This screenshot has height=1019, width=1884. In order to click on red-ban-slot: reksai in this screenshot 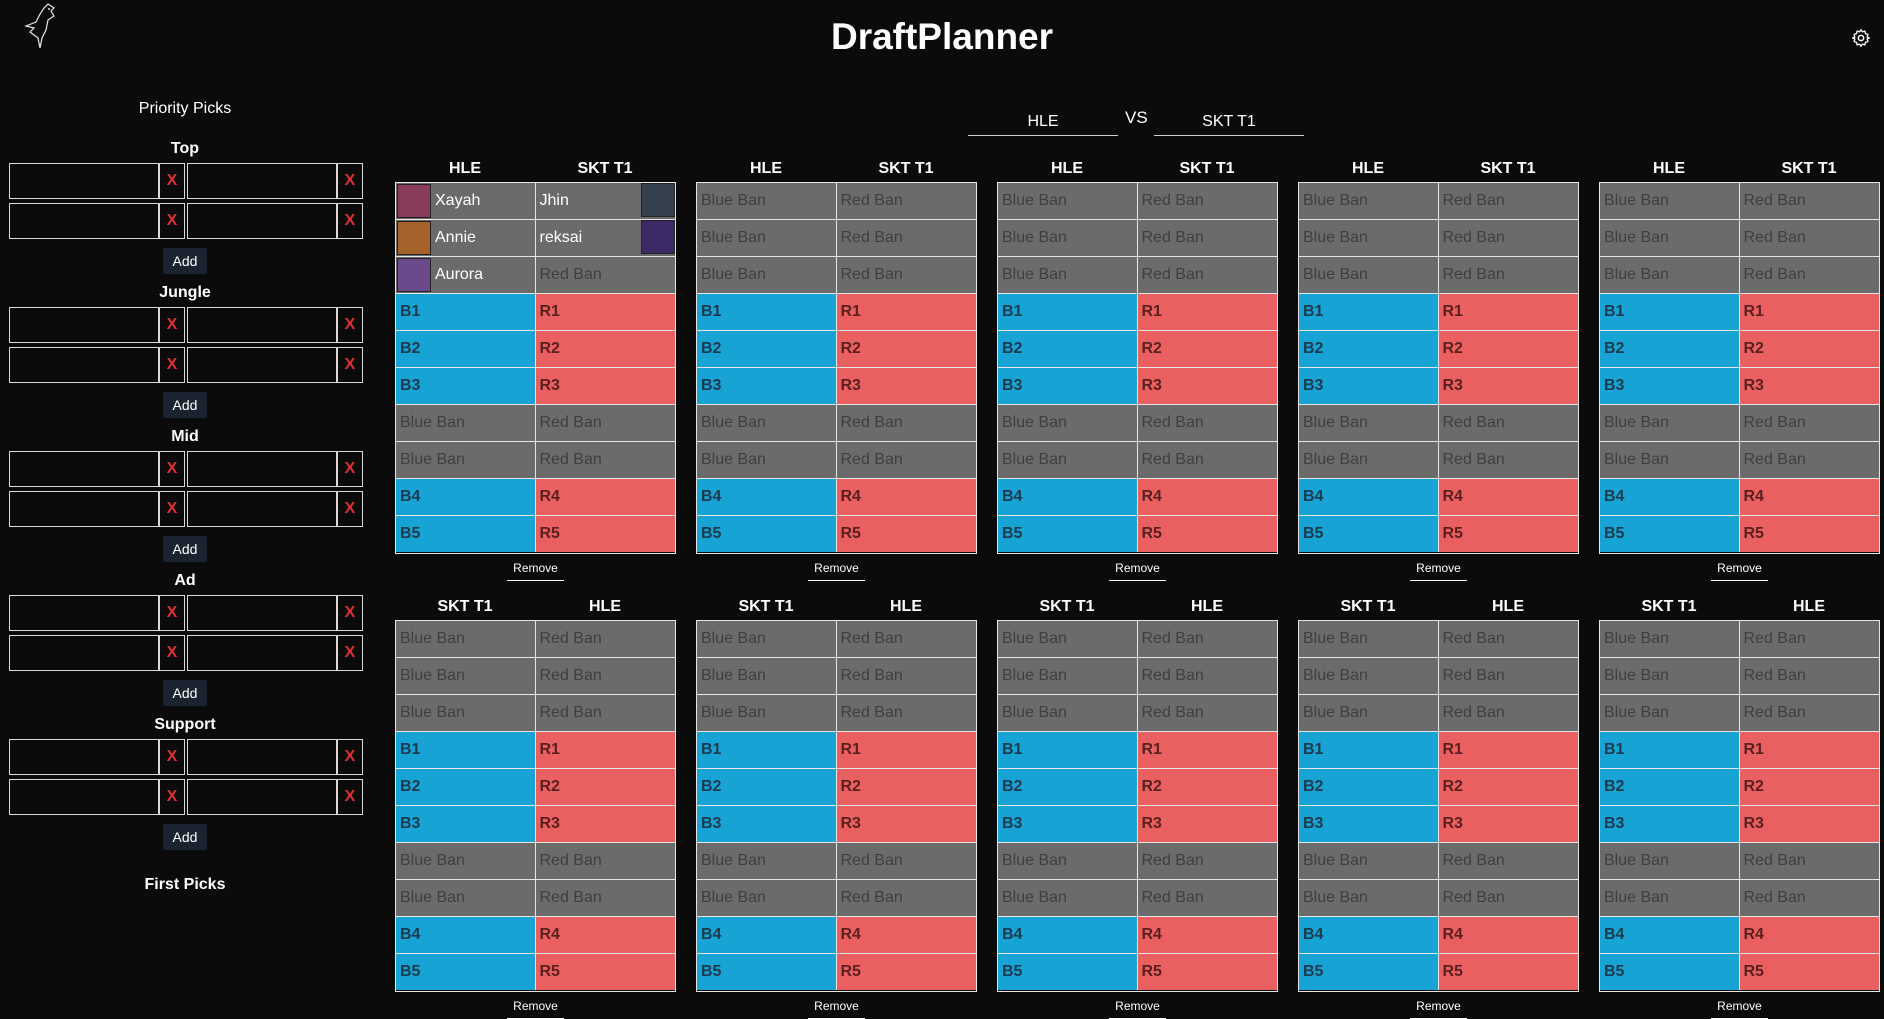, I will do `click(605, 238)`.